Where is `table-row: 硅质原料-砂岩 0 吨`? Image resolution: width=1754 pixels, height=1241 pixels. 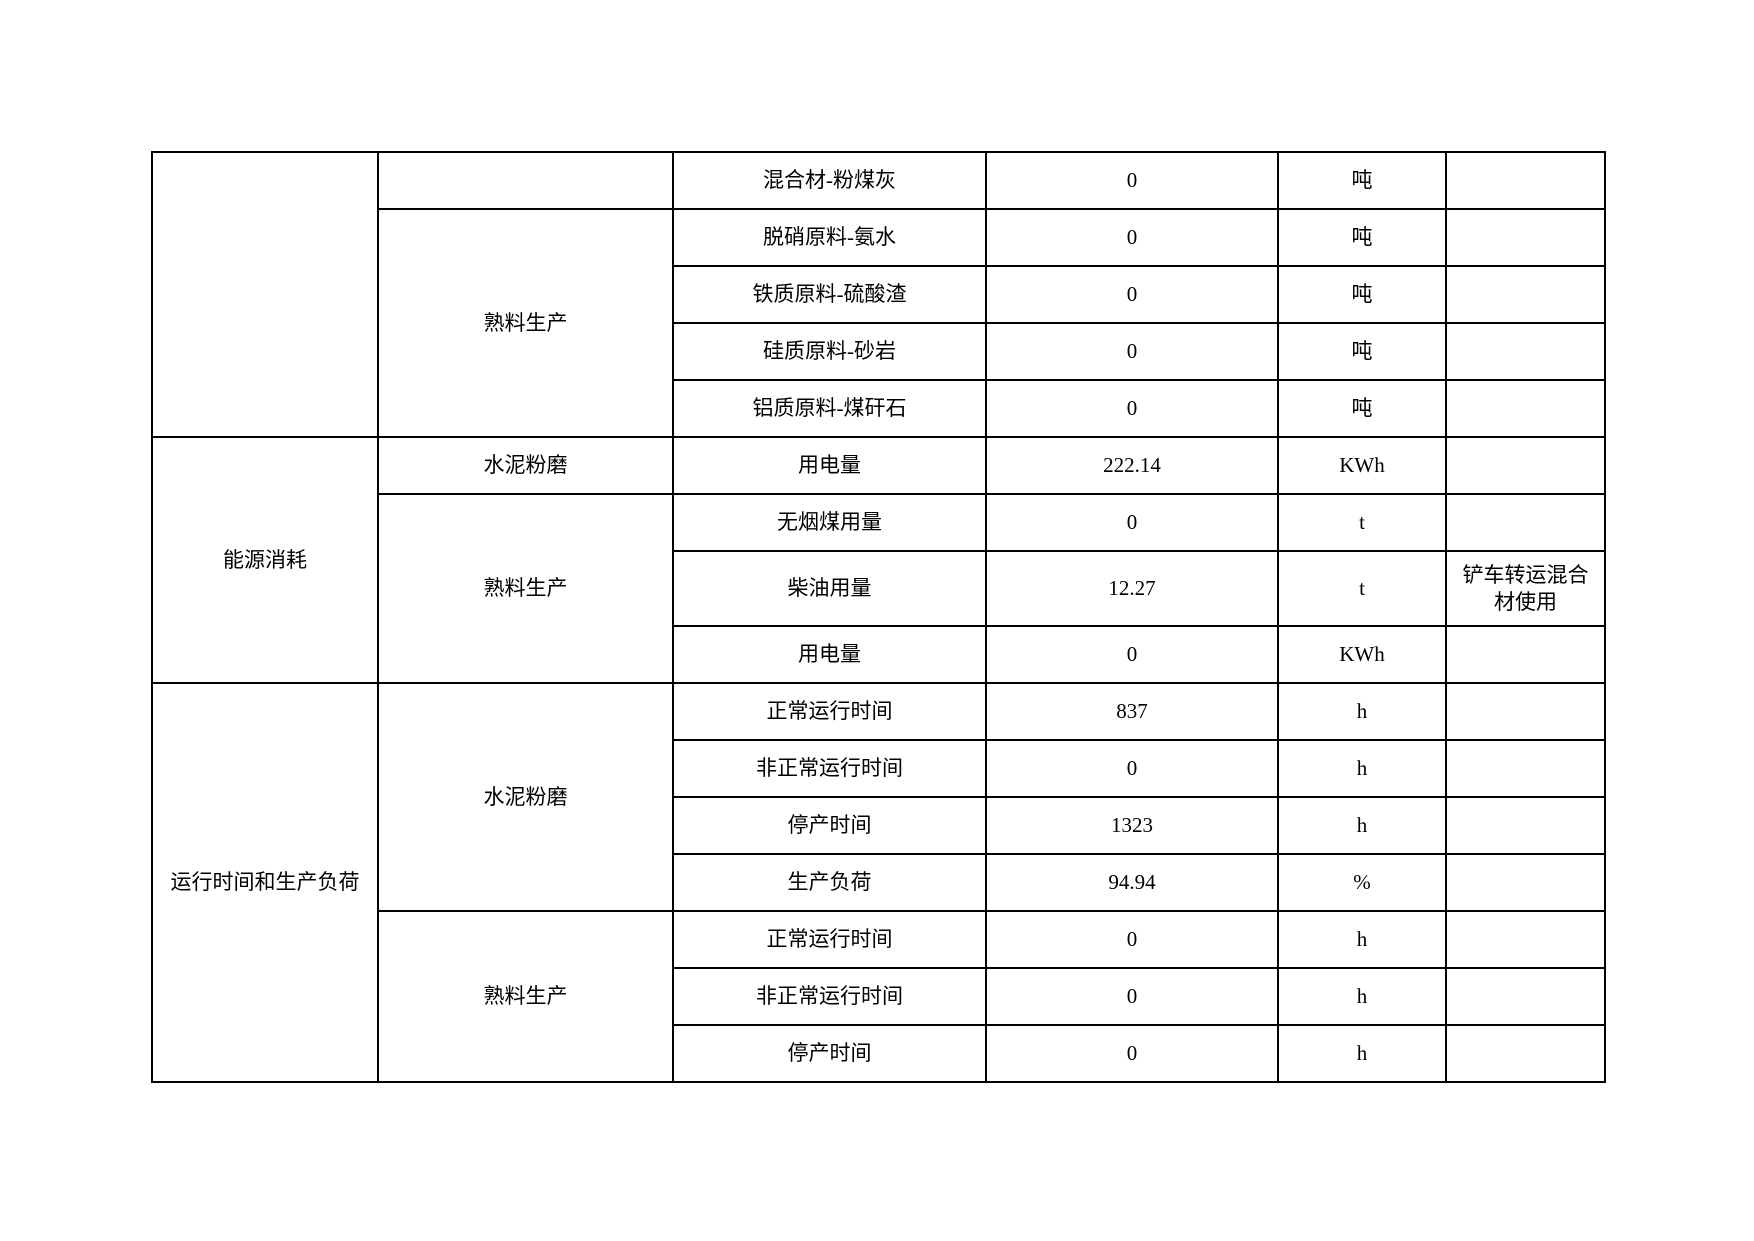 table-row: 硅质原料-砂岩 0 吨 is located at coordinates (879, 351).